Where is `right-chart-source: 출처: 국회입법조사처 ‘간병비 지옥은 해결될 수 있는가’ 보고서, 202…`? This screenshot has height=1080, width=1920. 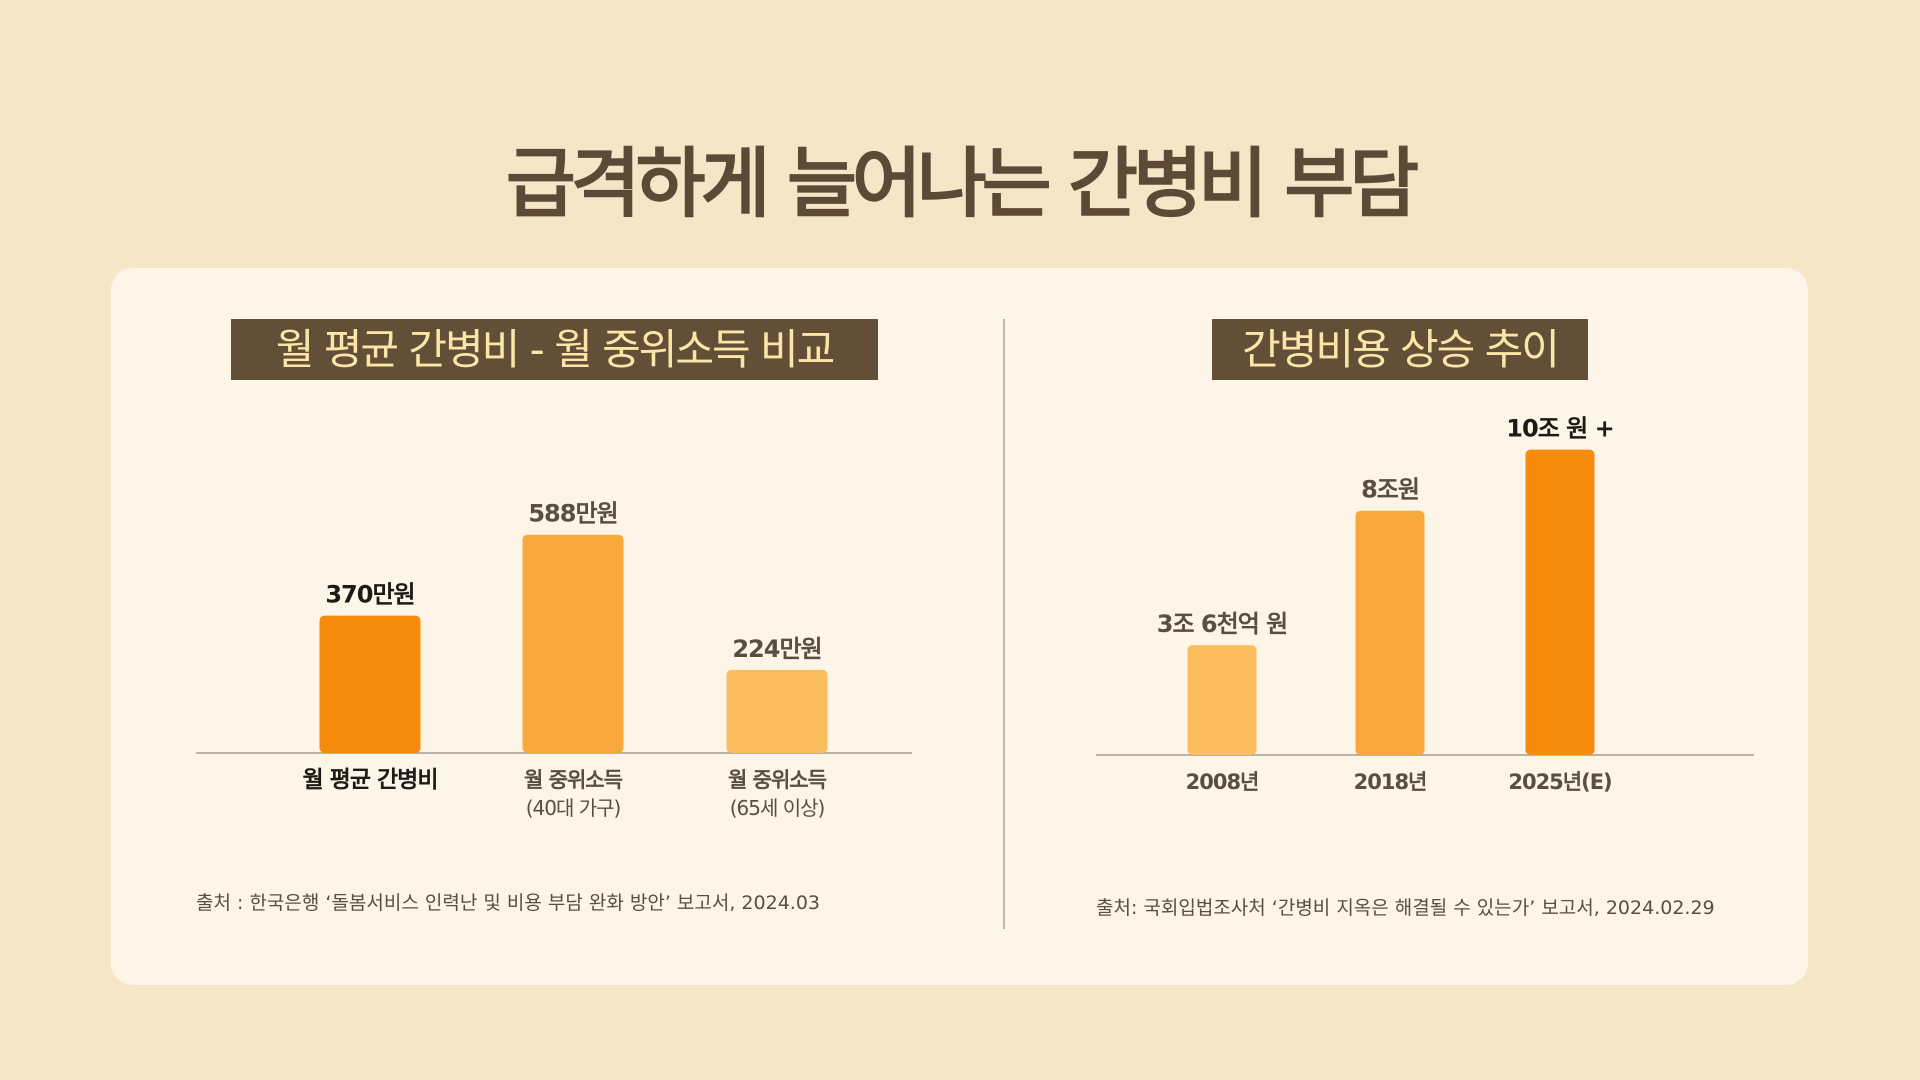 right-chart-source: 출처: 국회입법조사처 ‘간병비 지옥은 해결될 수 있는가’ 보고서, 202… is located at coordinates (1405, 908).